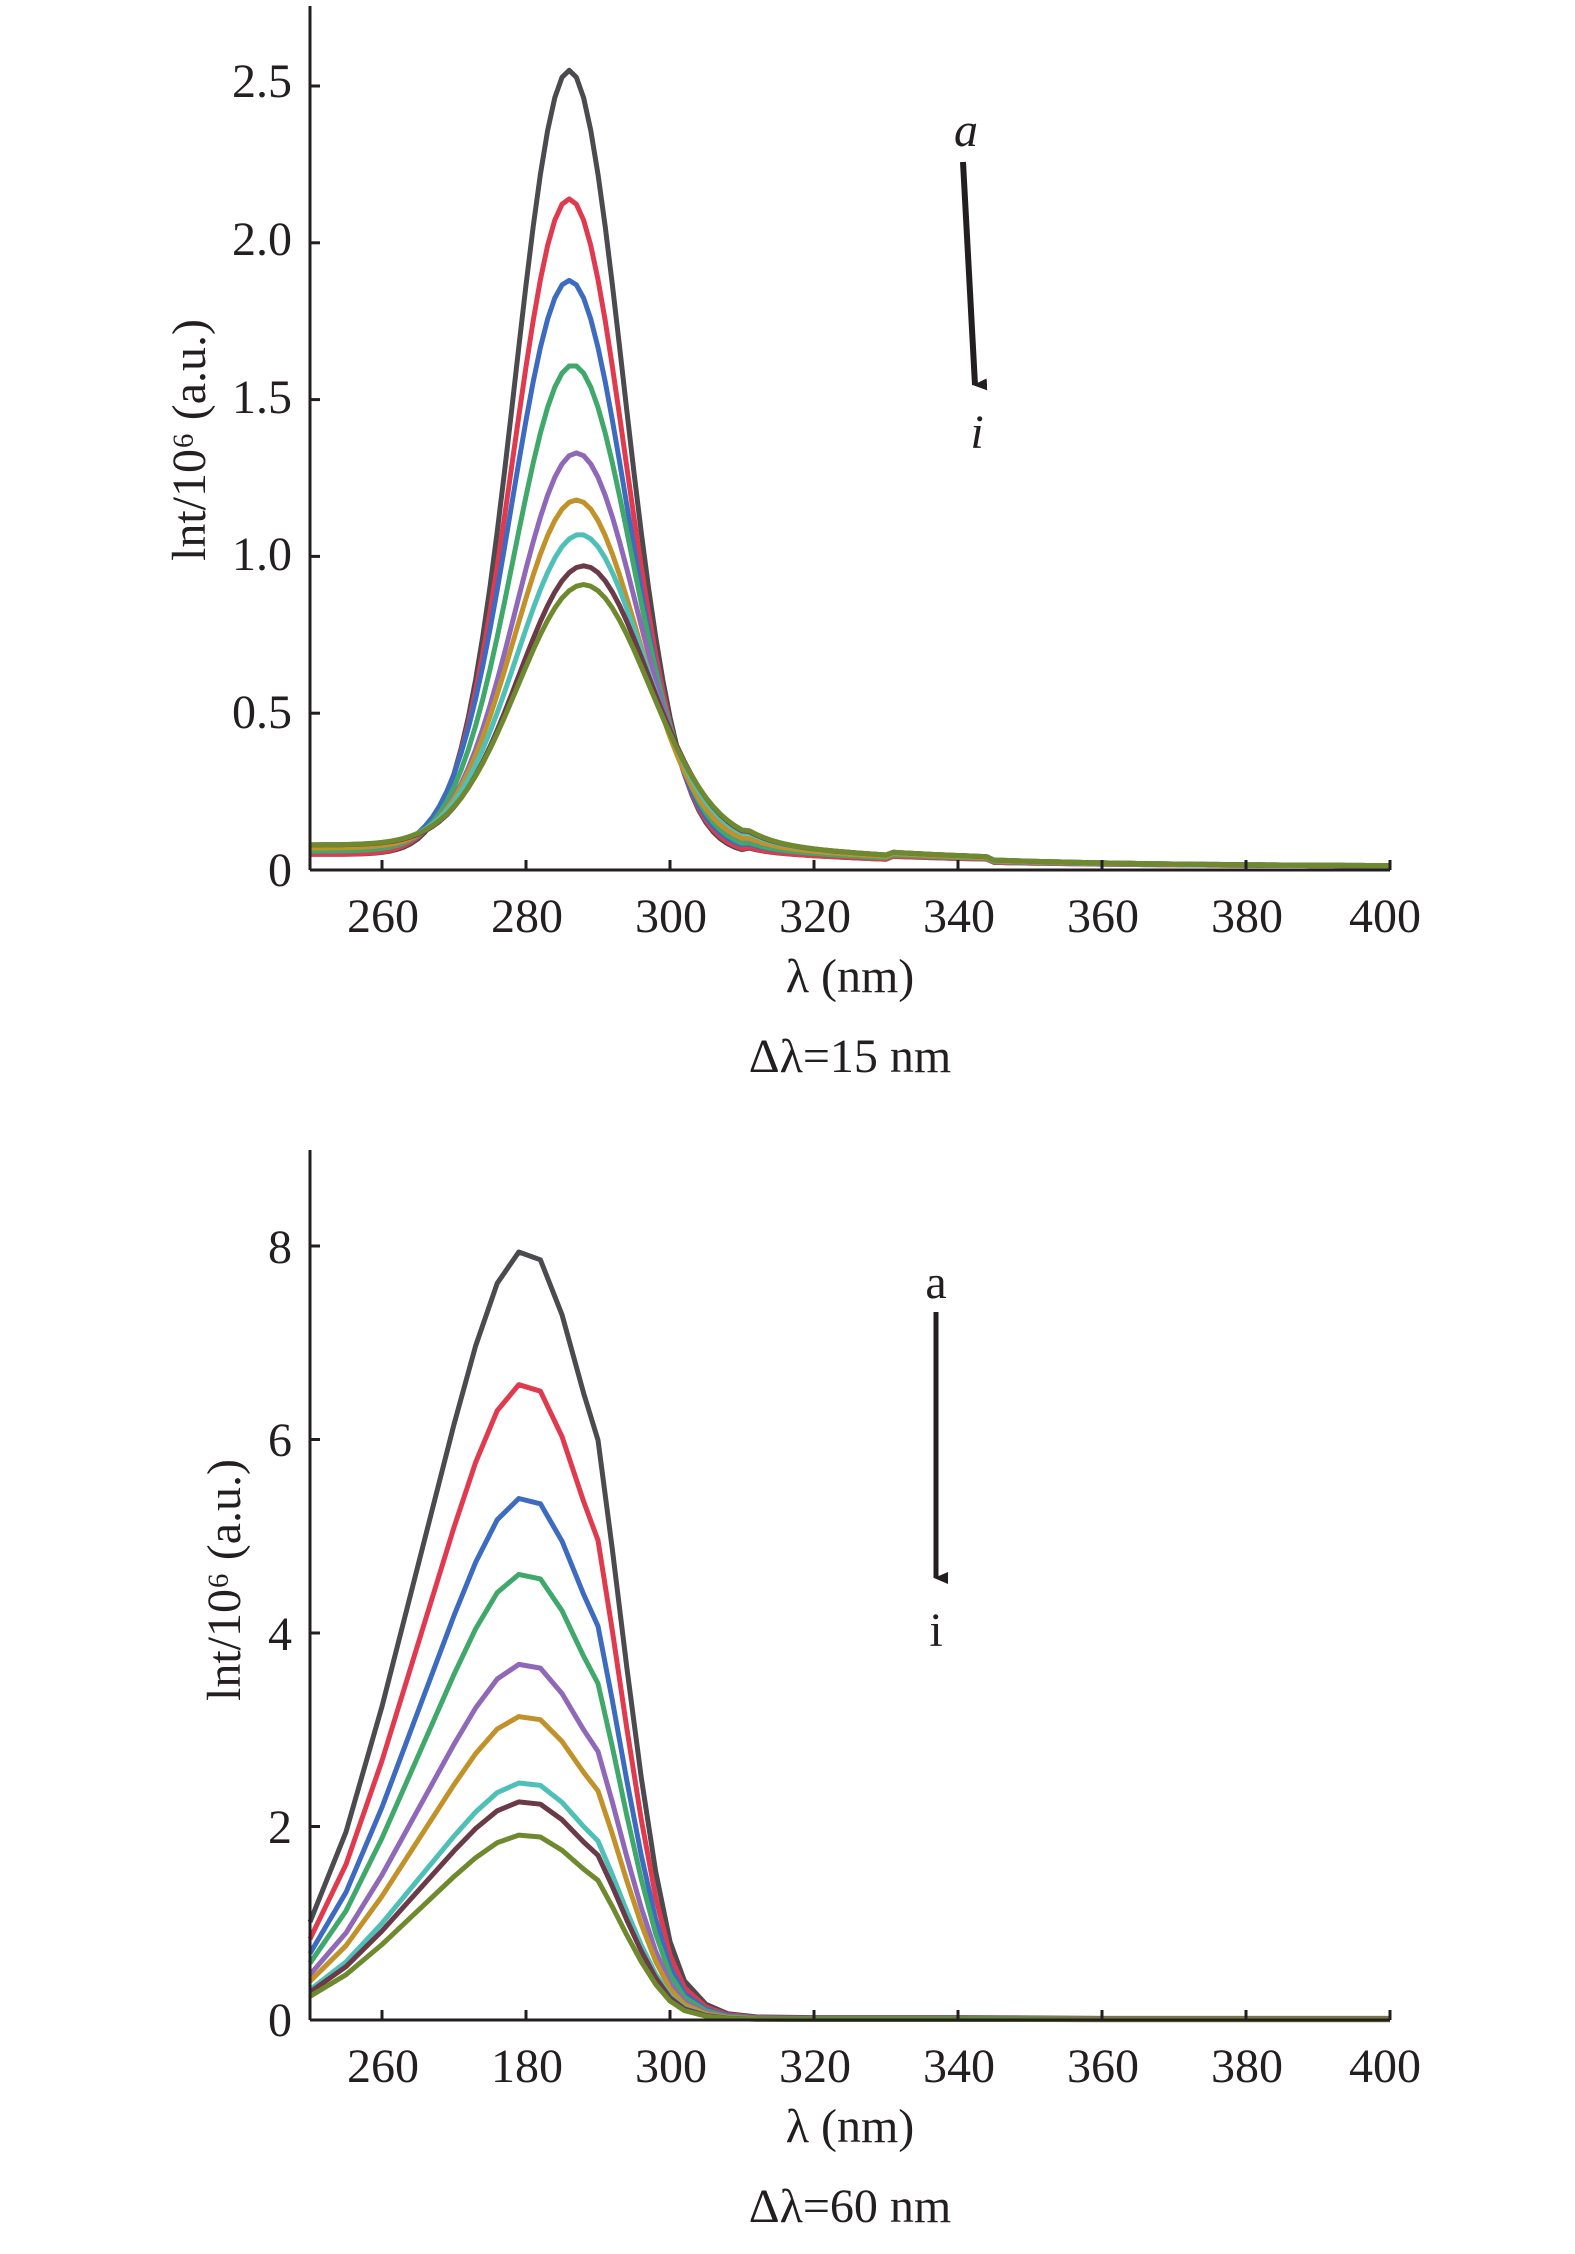 The height and width of the screenshot is (2254, 1575). What do you see at coordinates (959, 2066) in the screenshot?
I see `chart-2-xtick-label: 340` at bounding box center [959, 2066].